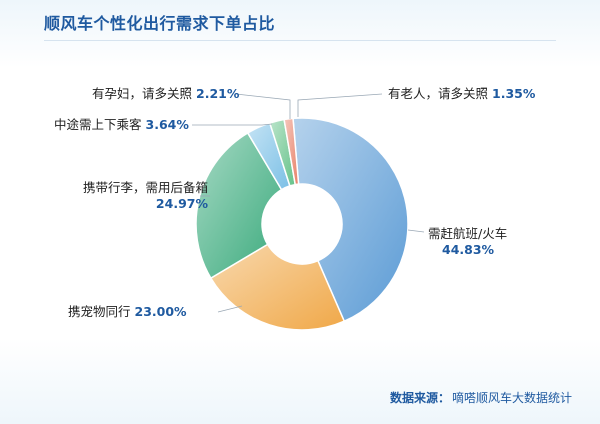 Image resolution: width=600 pixels, height=424 pixels. I want to click on label-midway: 中途需上下乘客 3.64%, so click(121, 125).